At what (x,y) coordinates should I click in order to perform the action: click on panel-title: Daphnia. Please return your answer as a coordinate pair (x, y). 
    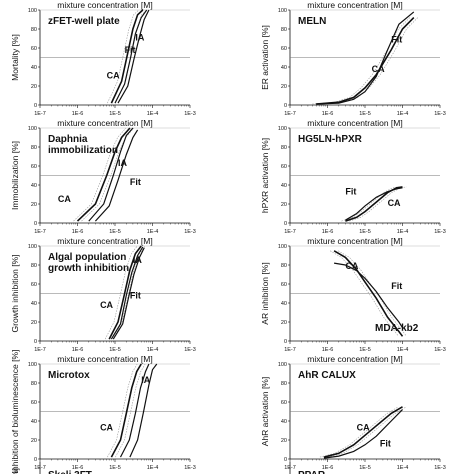
    Looking at the image, I should click on (68, 139).